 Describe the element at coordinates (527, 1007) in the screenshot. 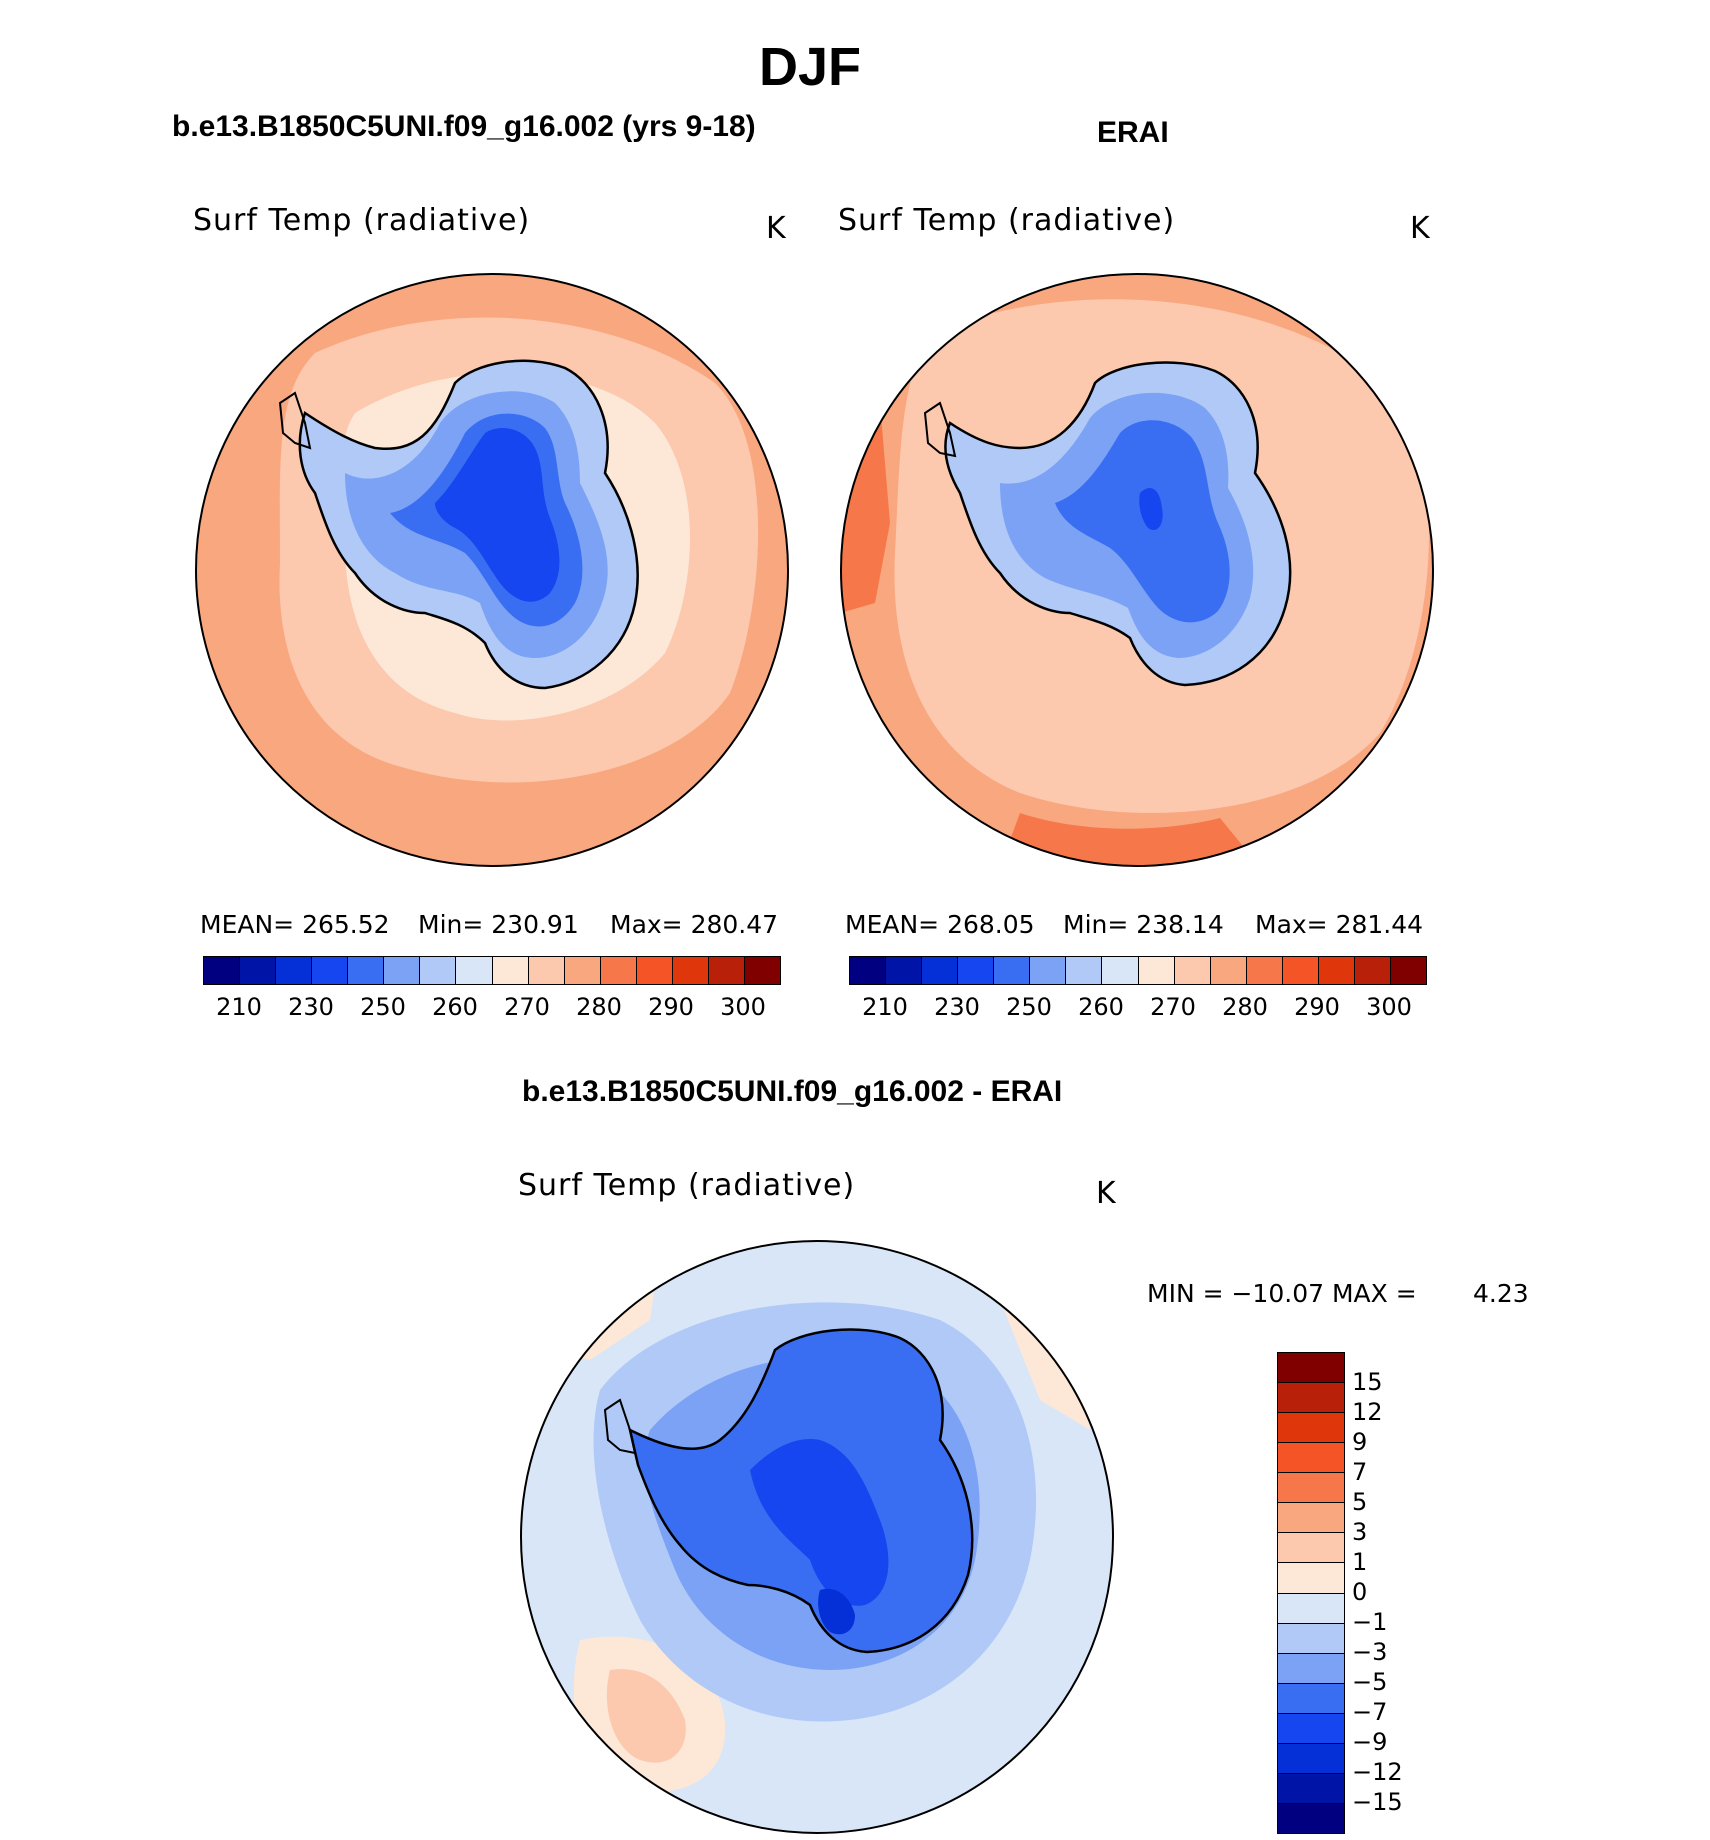

I see `colorbar-tick-label: 270` at that location.